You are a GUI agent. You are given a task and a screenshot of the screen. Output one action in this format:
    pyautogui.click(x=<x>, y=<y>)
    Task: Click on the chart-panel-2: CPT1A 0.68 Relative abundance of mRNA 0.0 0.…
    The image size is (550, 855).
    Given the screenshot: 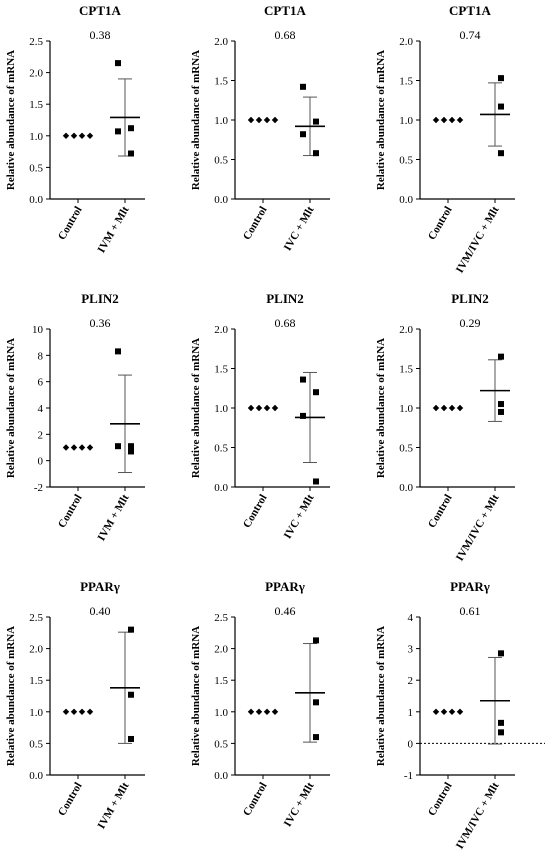 What is the action you would take?
    pyautogui.click(x=260, y=128)
    